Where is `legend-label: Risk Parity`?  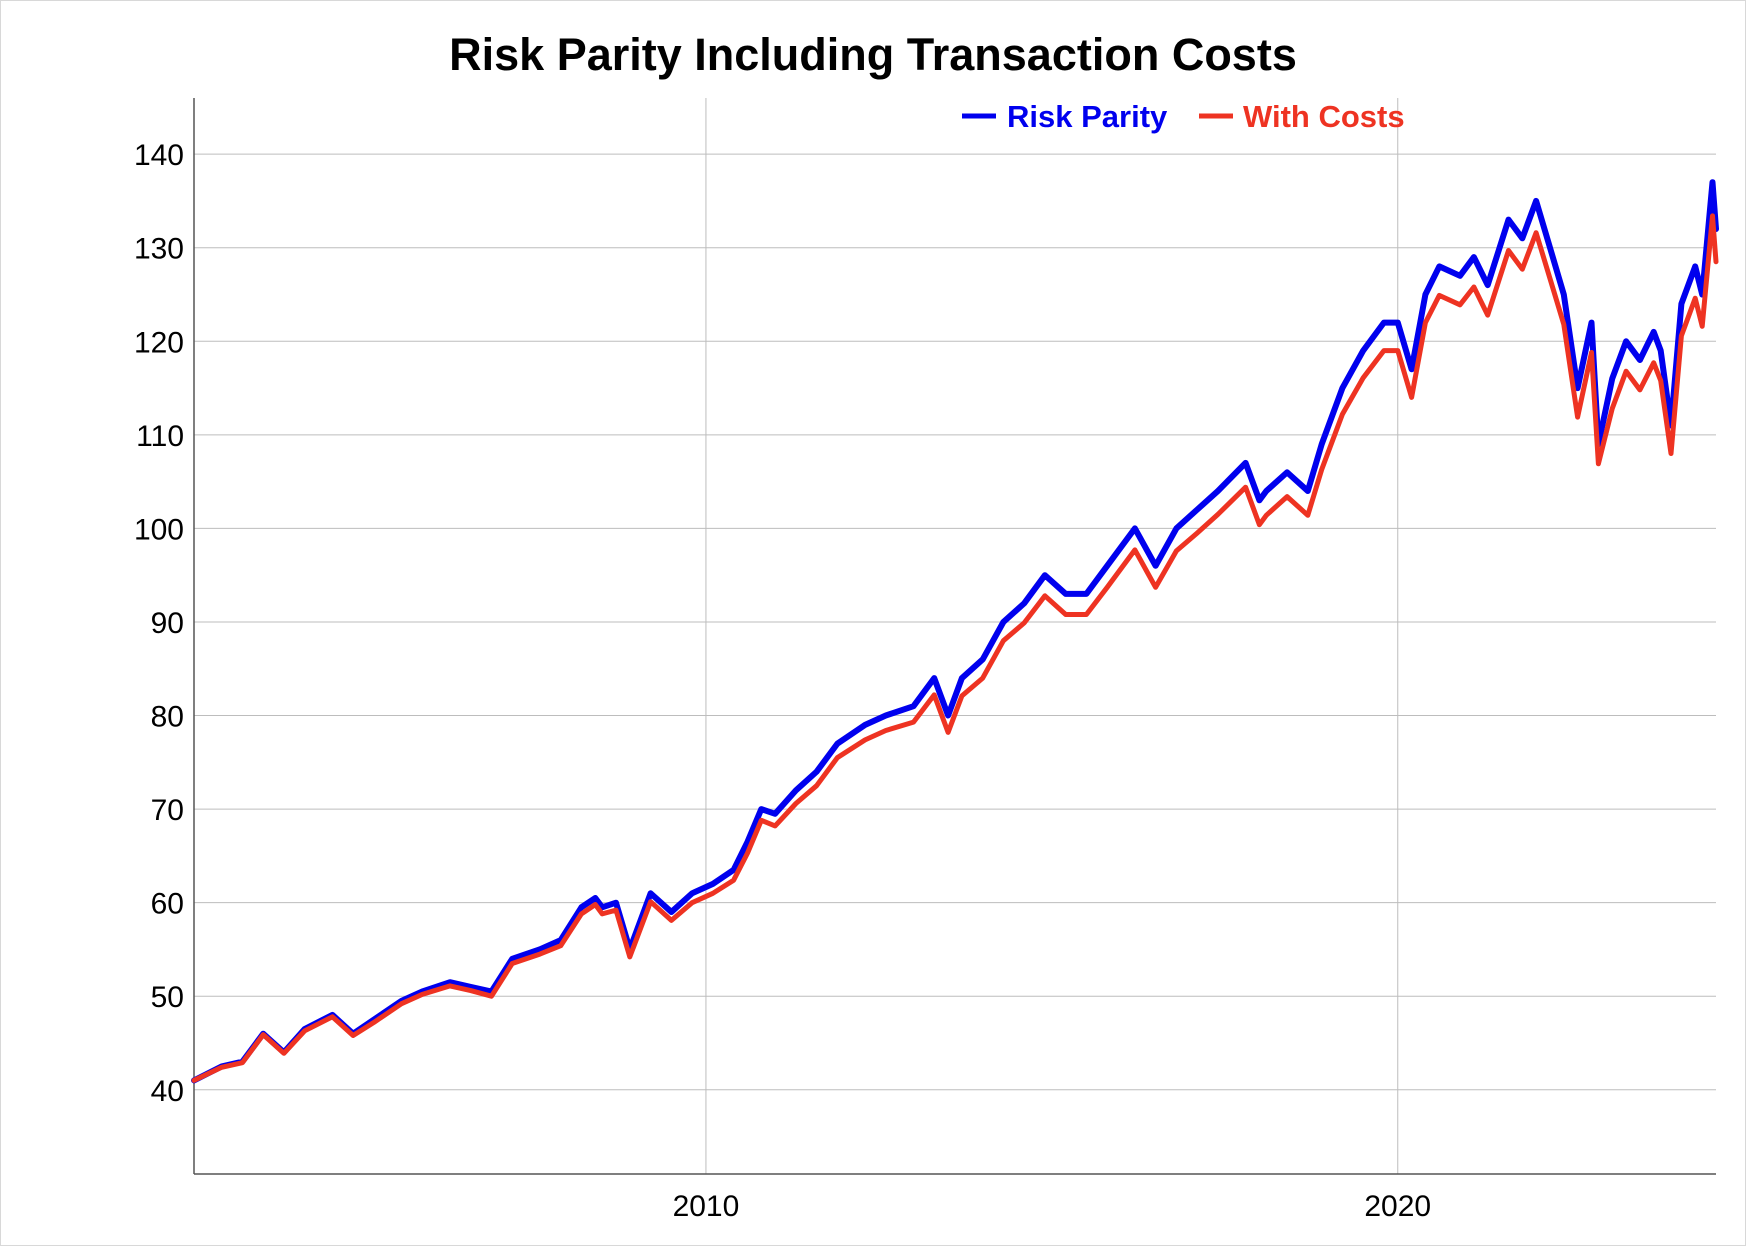 legend-label: Risk Parity is located at coordinates (1087, 116).